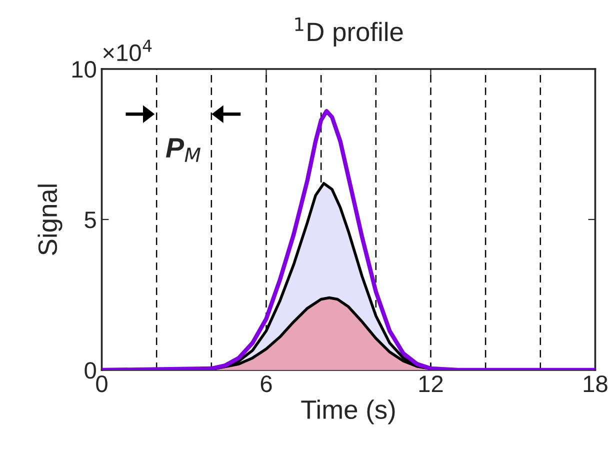 This screenshot has height=466, width=613. Describe the element at coordinates (431, 383) in the screenshot. I see `x-tick-label: 12` at that location.